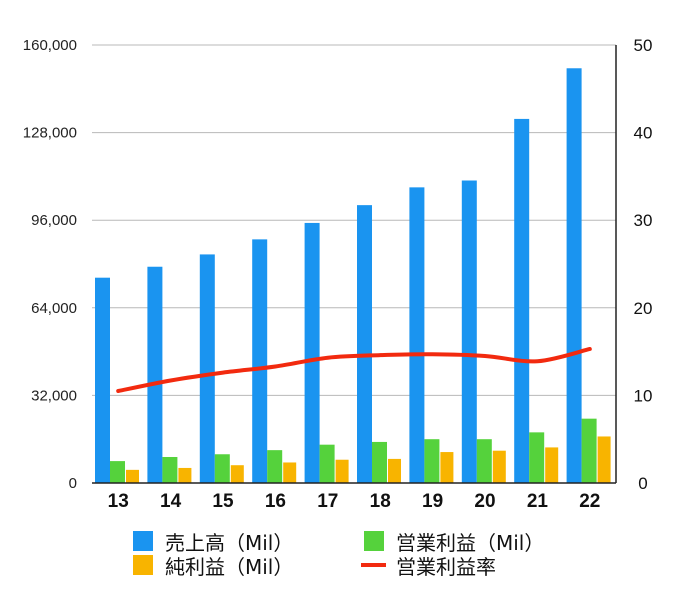 Image resolution: width=682 pixels, height=597 pixels. I want to click on legend: 売上高（Mil） 営業利益（Mil） 純利益（Mil） 営業利益率, so click(338, 555).